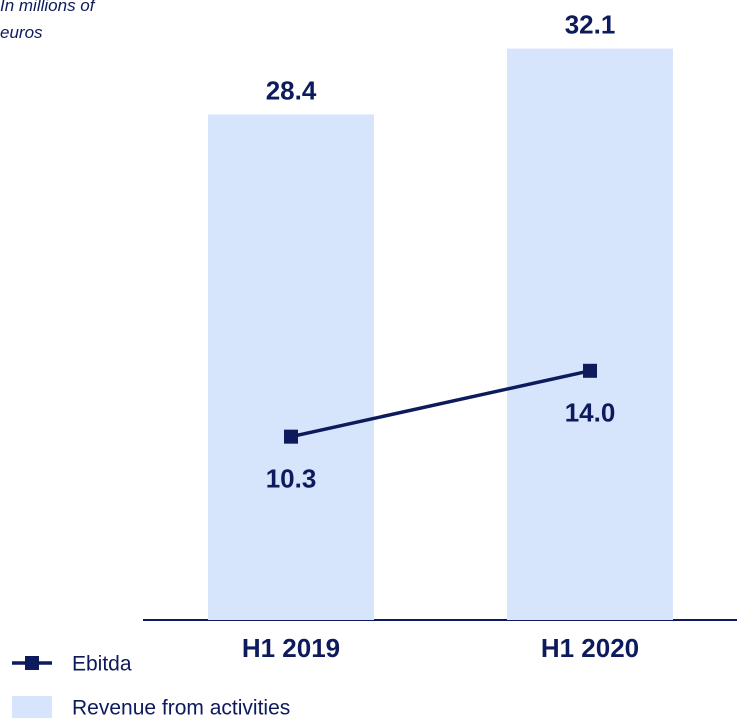 This screenshot has height=721, width=737. What do you see at coordinates (440, 404) in the screenshot?
I see `line` at bounding box center [440, 404].